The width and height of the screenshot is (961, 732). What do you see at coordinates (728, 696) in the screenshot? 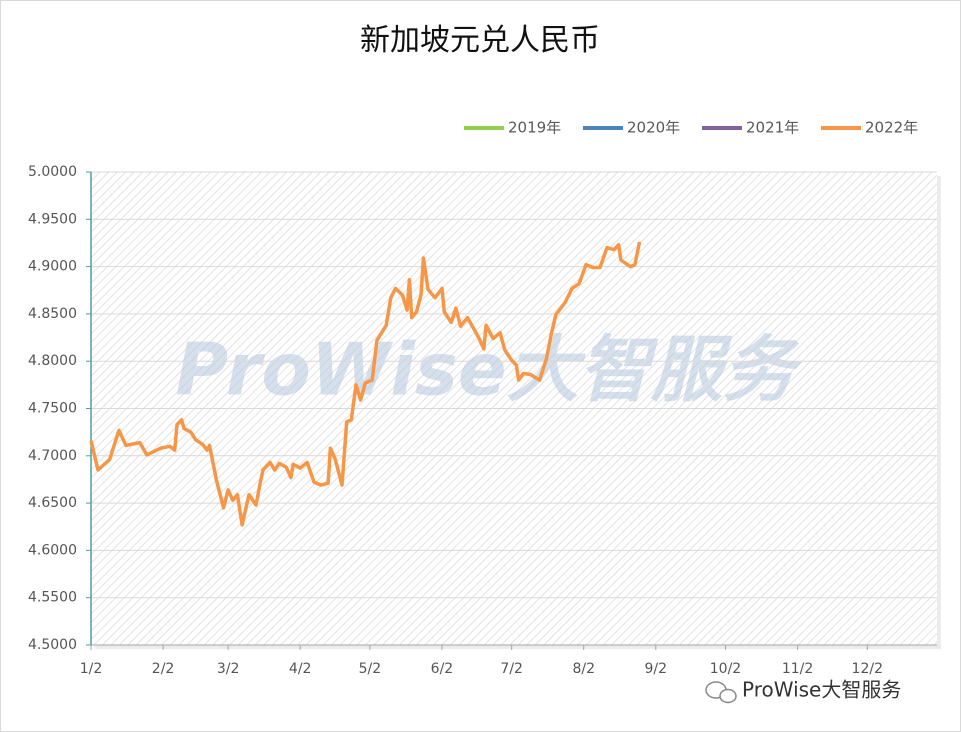
I see `wechat-icon` at bounding box center [728, 696].